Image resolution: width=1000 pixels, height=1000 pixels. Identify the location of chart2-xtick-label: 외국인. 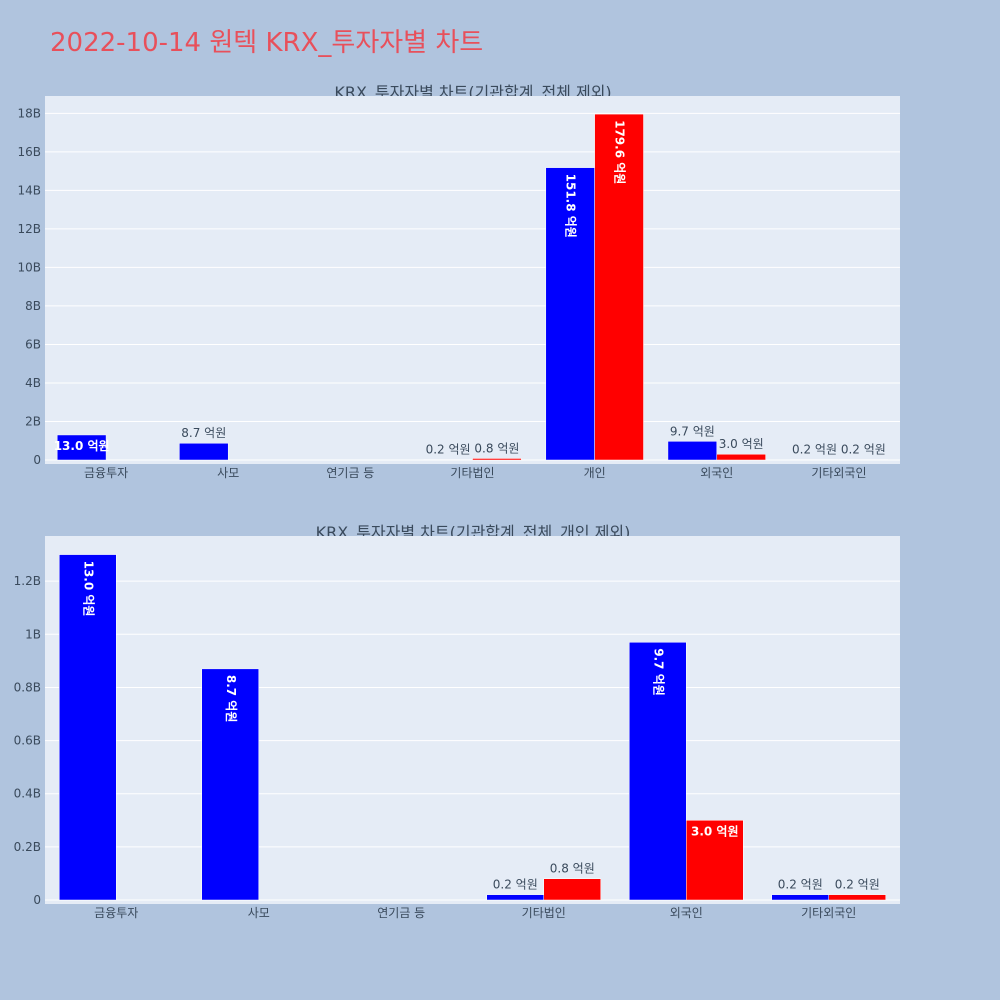
(686, 913).